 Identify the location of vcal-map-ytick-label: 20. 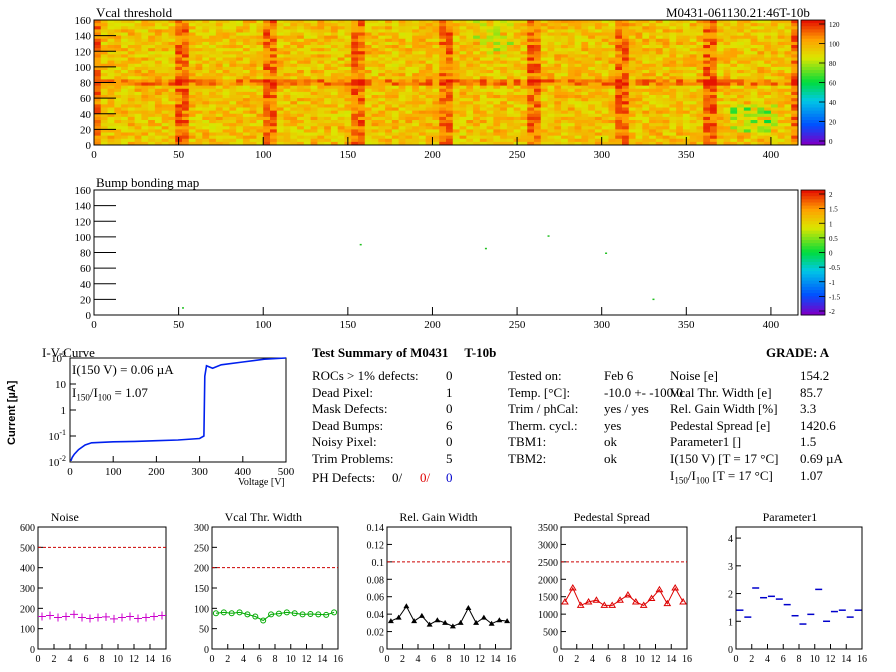
(86, 130).